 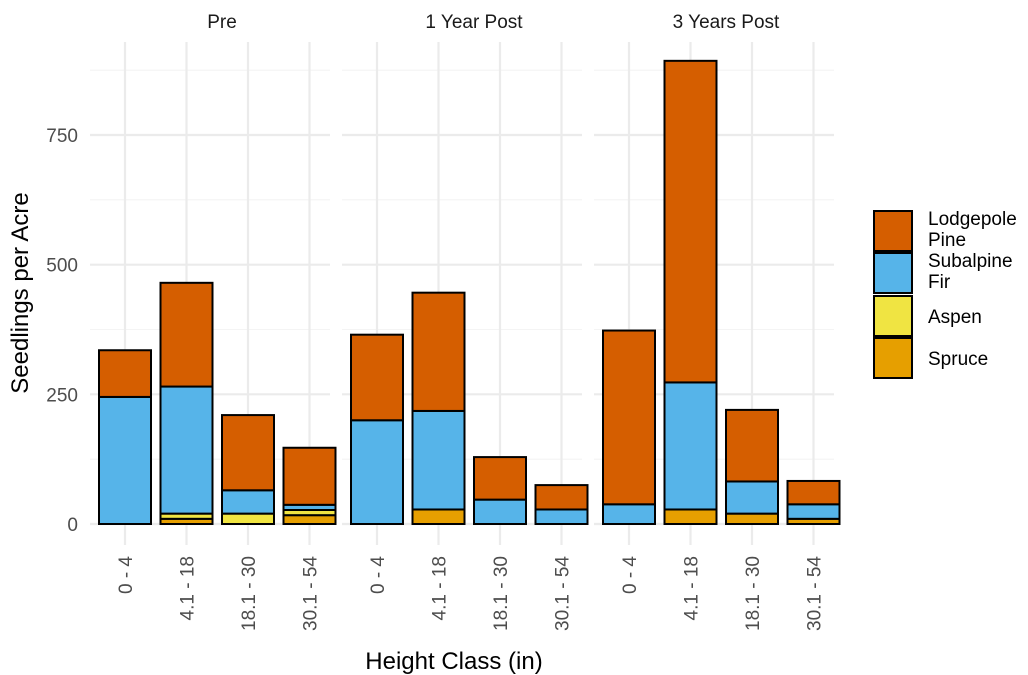 What do you see at coordinates (222, 22) in the screenshot?
I see `facet-label-pre: Pre` at bounding box center [222, 22].